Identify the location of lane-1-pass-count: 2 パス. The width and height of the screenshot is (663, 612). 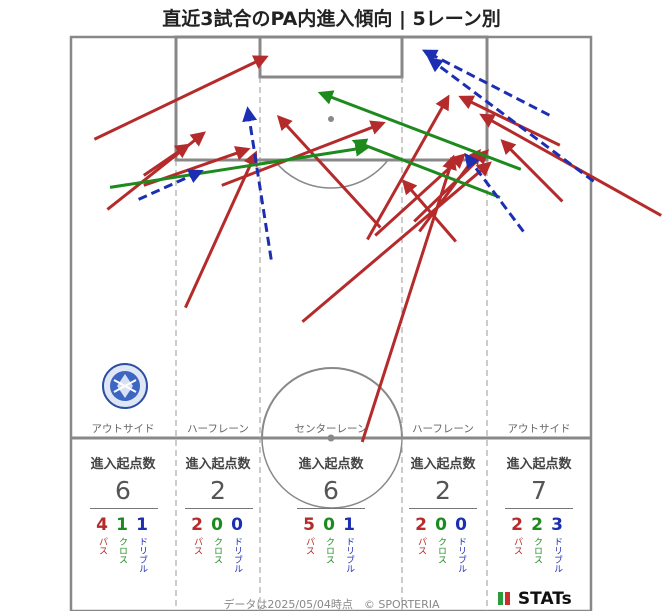
(197, 535).